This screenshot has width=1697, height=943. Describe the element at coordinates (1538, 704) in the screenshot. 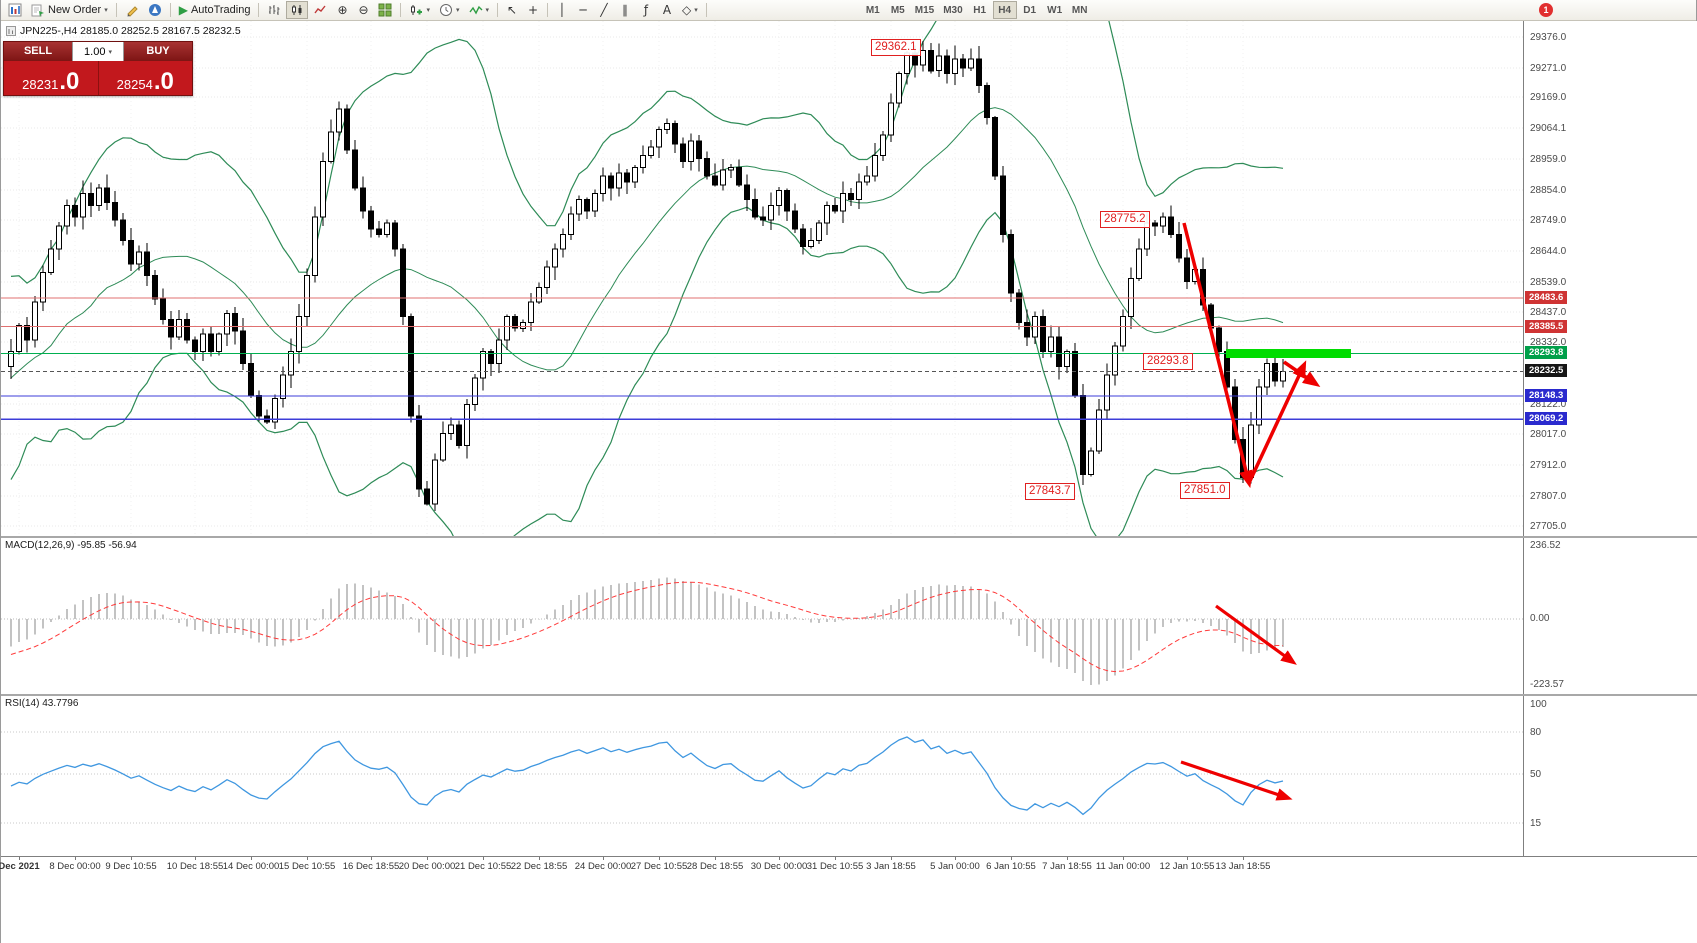

I see `indicator-scale-label: 100` at that location.